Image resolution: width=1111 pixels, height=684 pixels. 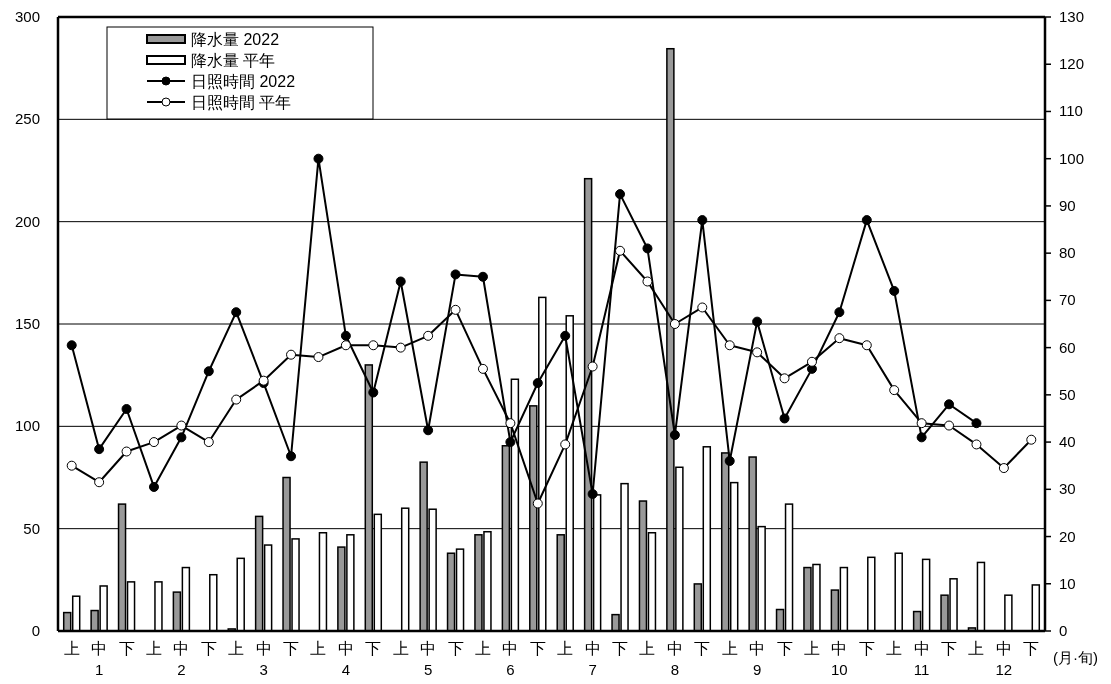 What do you see at coordinates (31, 528) in the screenshot?
I see `y-tick-label: 50` at bounding box center [31, 528].